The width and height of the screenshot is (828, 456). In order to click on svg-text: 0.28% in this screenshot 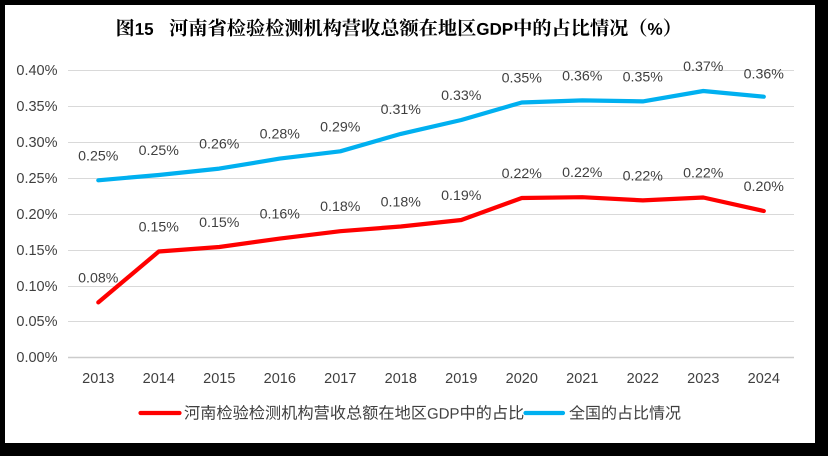, I will do `click(280, 135)`.